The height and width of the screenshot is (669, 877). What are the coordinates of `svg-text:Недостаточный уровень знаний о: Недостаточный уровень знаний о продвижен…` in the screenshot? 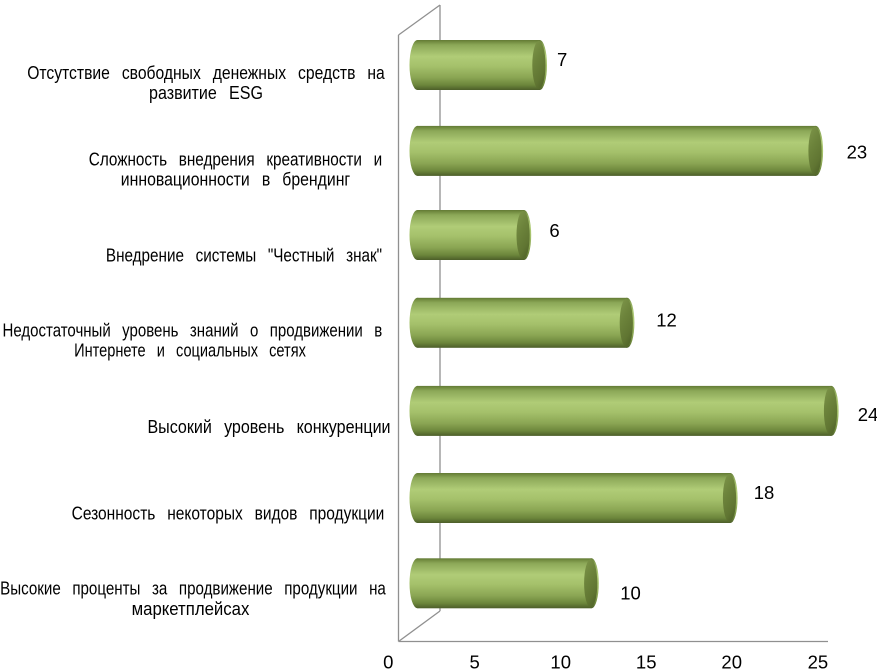 It's located at (193, 330).